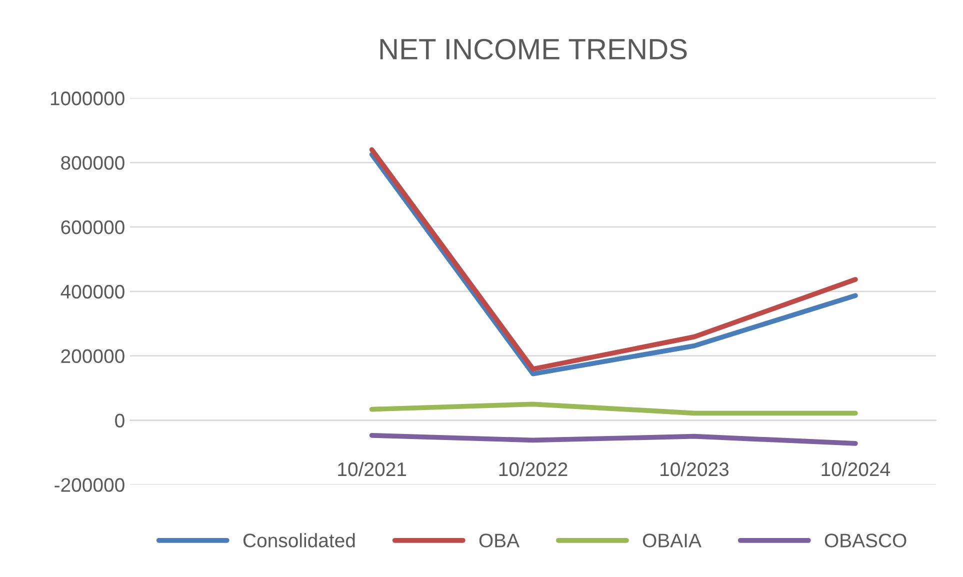 The height and width of the screenshot is (577, 963). Describe the element at coordinates (499, 541) in the screenshot. I see `legend-label: OBA` at that location.